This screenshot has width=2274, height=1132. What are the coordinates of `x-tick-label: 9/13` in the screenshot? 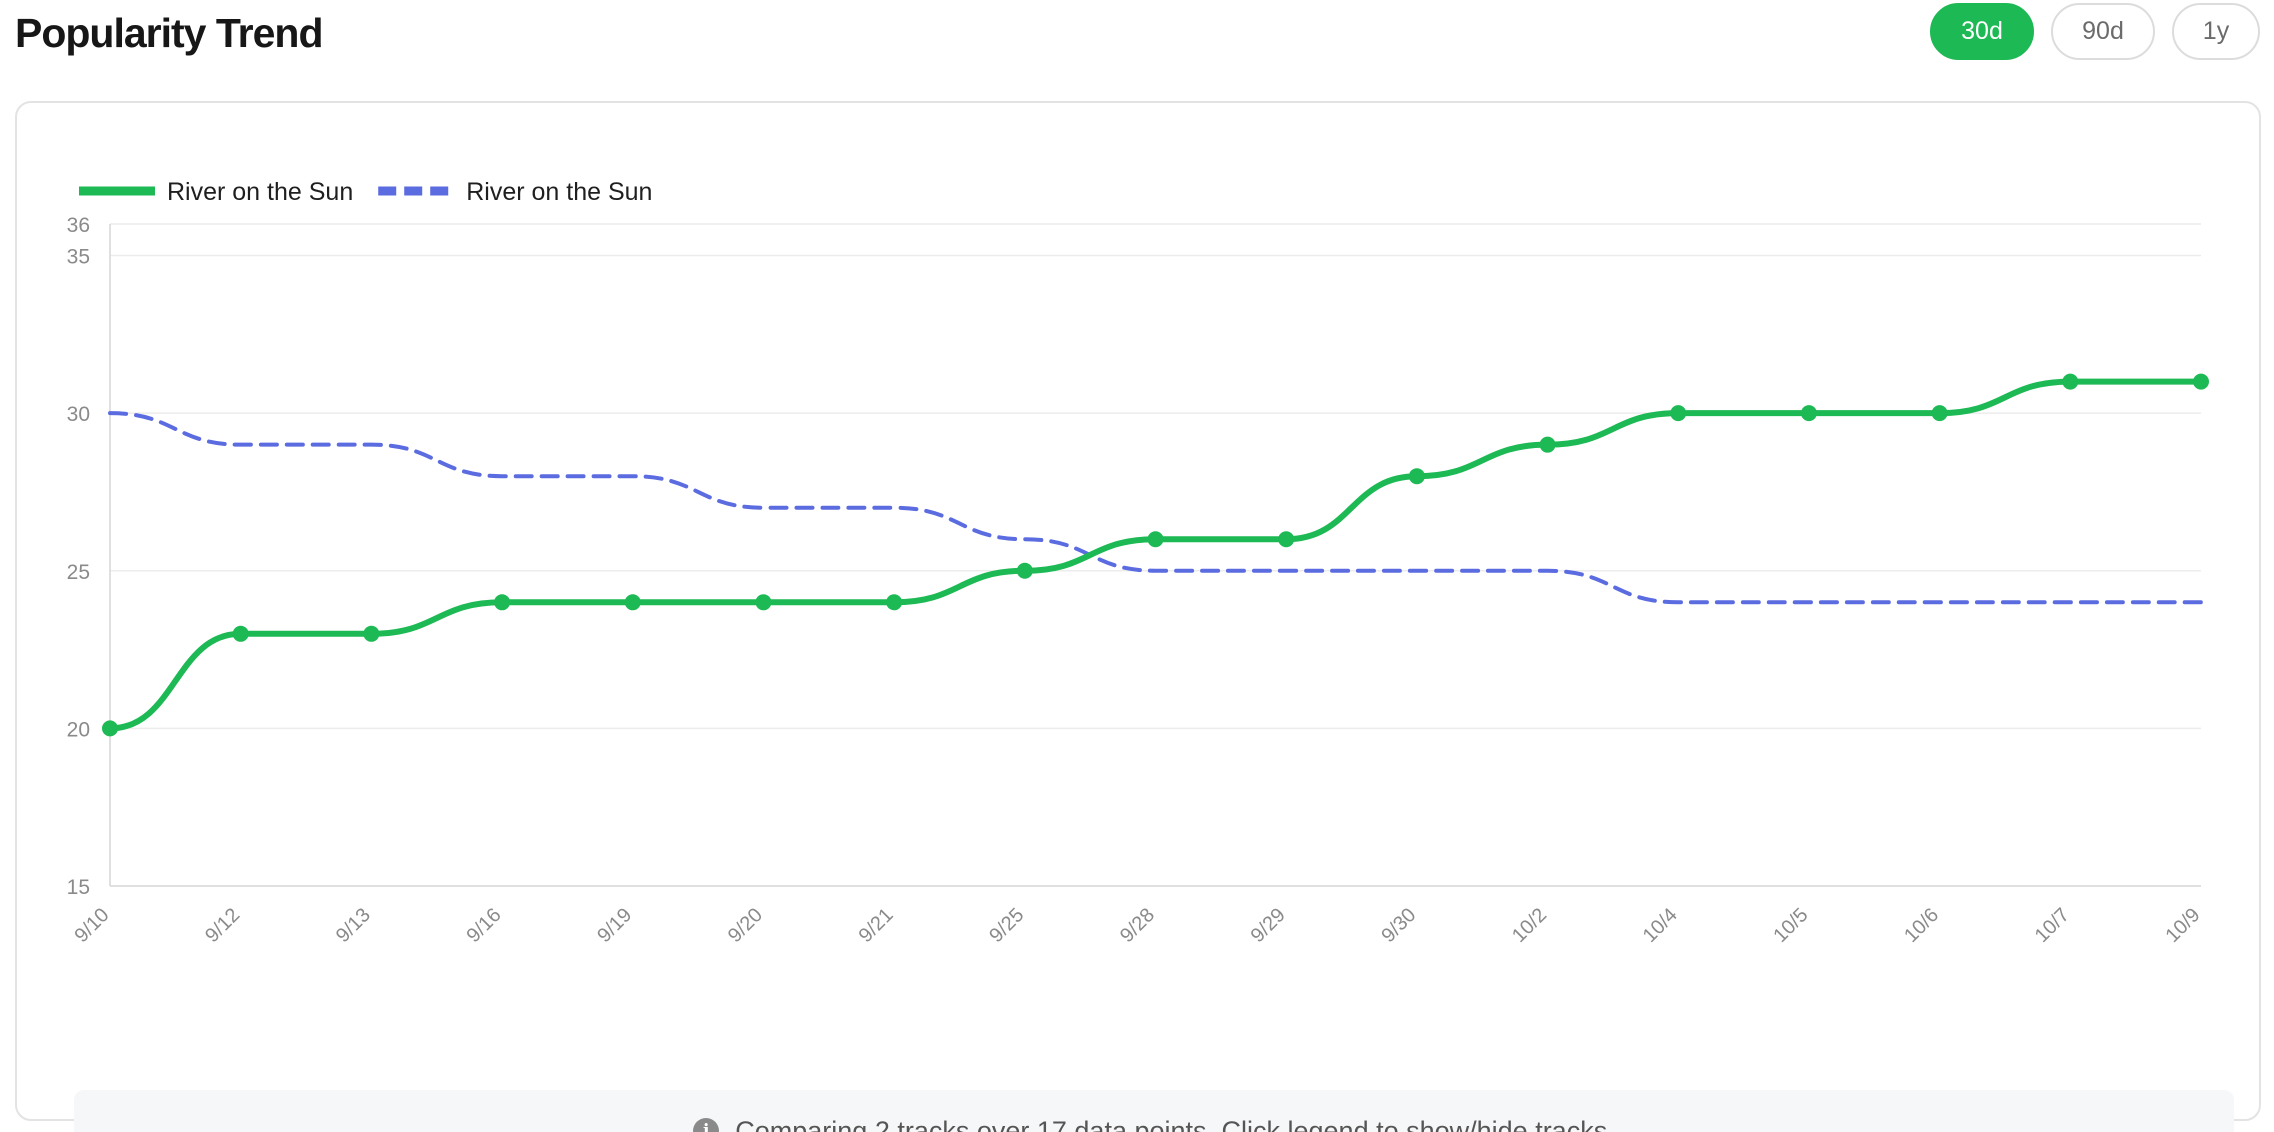 It's located at (353, 925).